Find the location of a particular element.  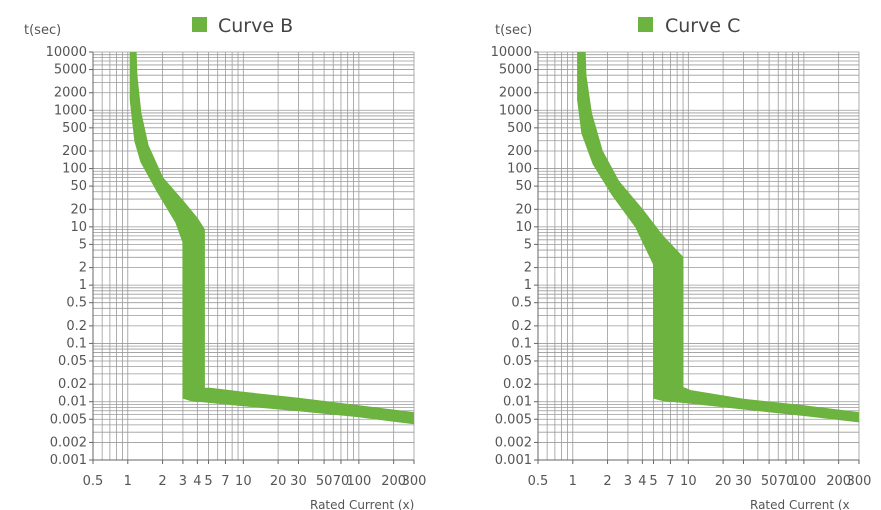

chart-title: Curve C is located at coordinates (702, 26).